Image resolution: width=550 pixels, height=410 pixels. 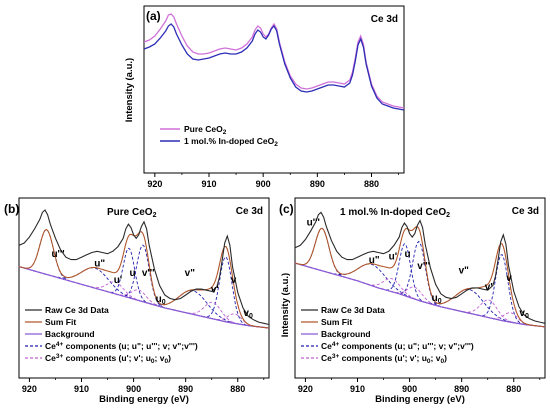 I want to click on panel-c-peak-label-9: v0, so click(x=524, y=314).